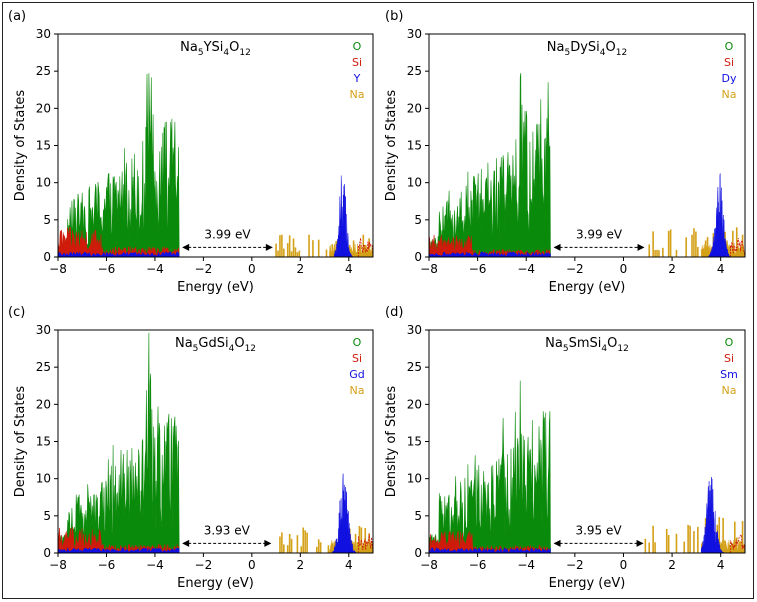  What do you see at coordinates (587, 49) in the screenshot?
I see `panel-title: Na5DySi4O12` at bounding box center [587, 49].